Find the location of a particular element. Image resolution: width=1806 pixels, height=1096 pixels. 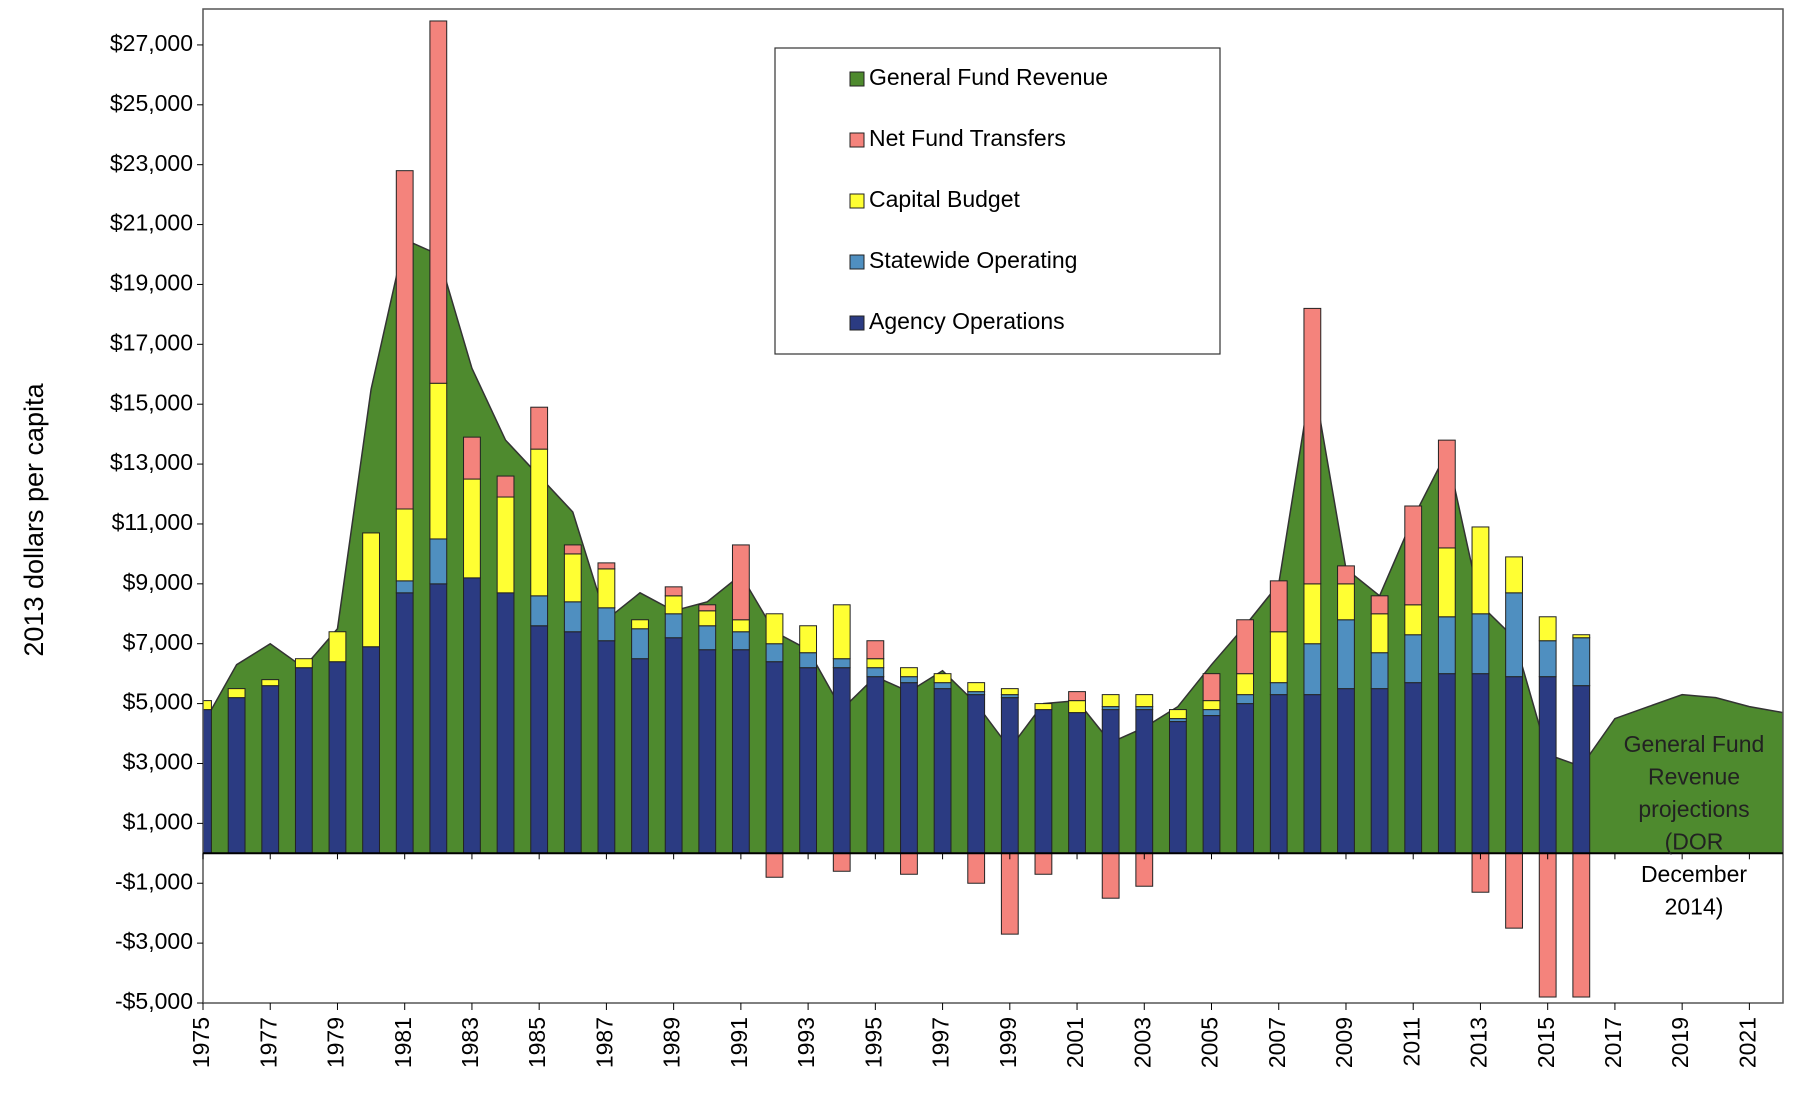

x-tick-label: 1975 is located at coordinates (201, 1042).